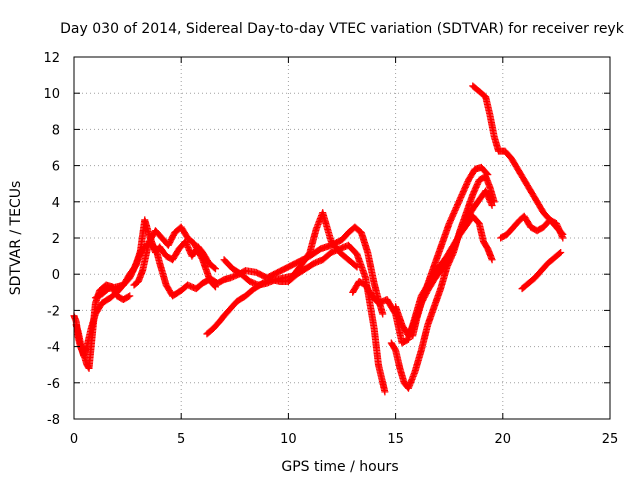 This screenshot has width=640, height=480. What do you see at coordinates (74, 439) in the screenshot?
I see `x-tick-label: 0` at bounding box center [74, 439].